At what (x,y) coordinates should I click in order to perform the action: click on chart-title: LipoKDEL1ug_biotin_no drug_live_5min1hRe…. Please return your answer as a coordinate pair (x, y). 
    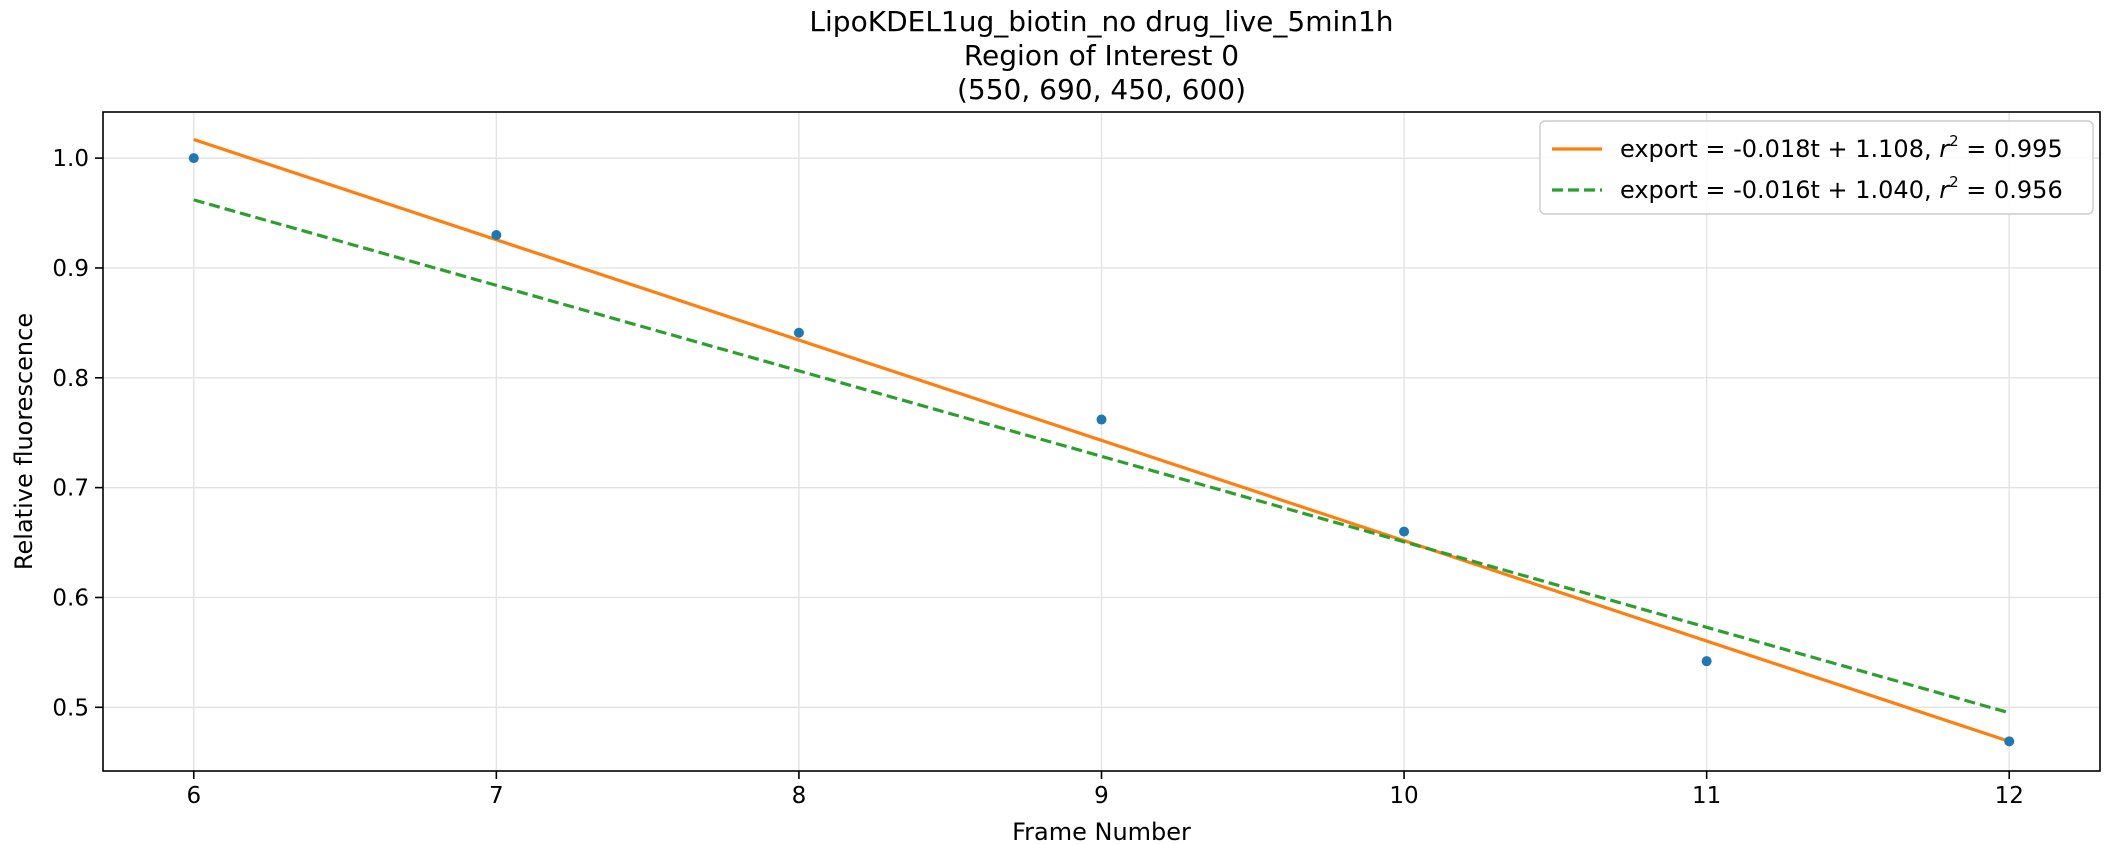
    Looking at the image, I should click on (1101, 55).